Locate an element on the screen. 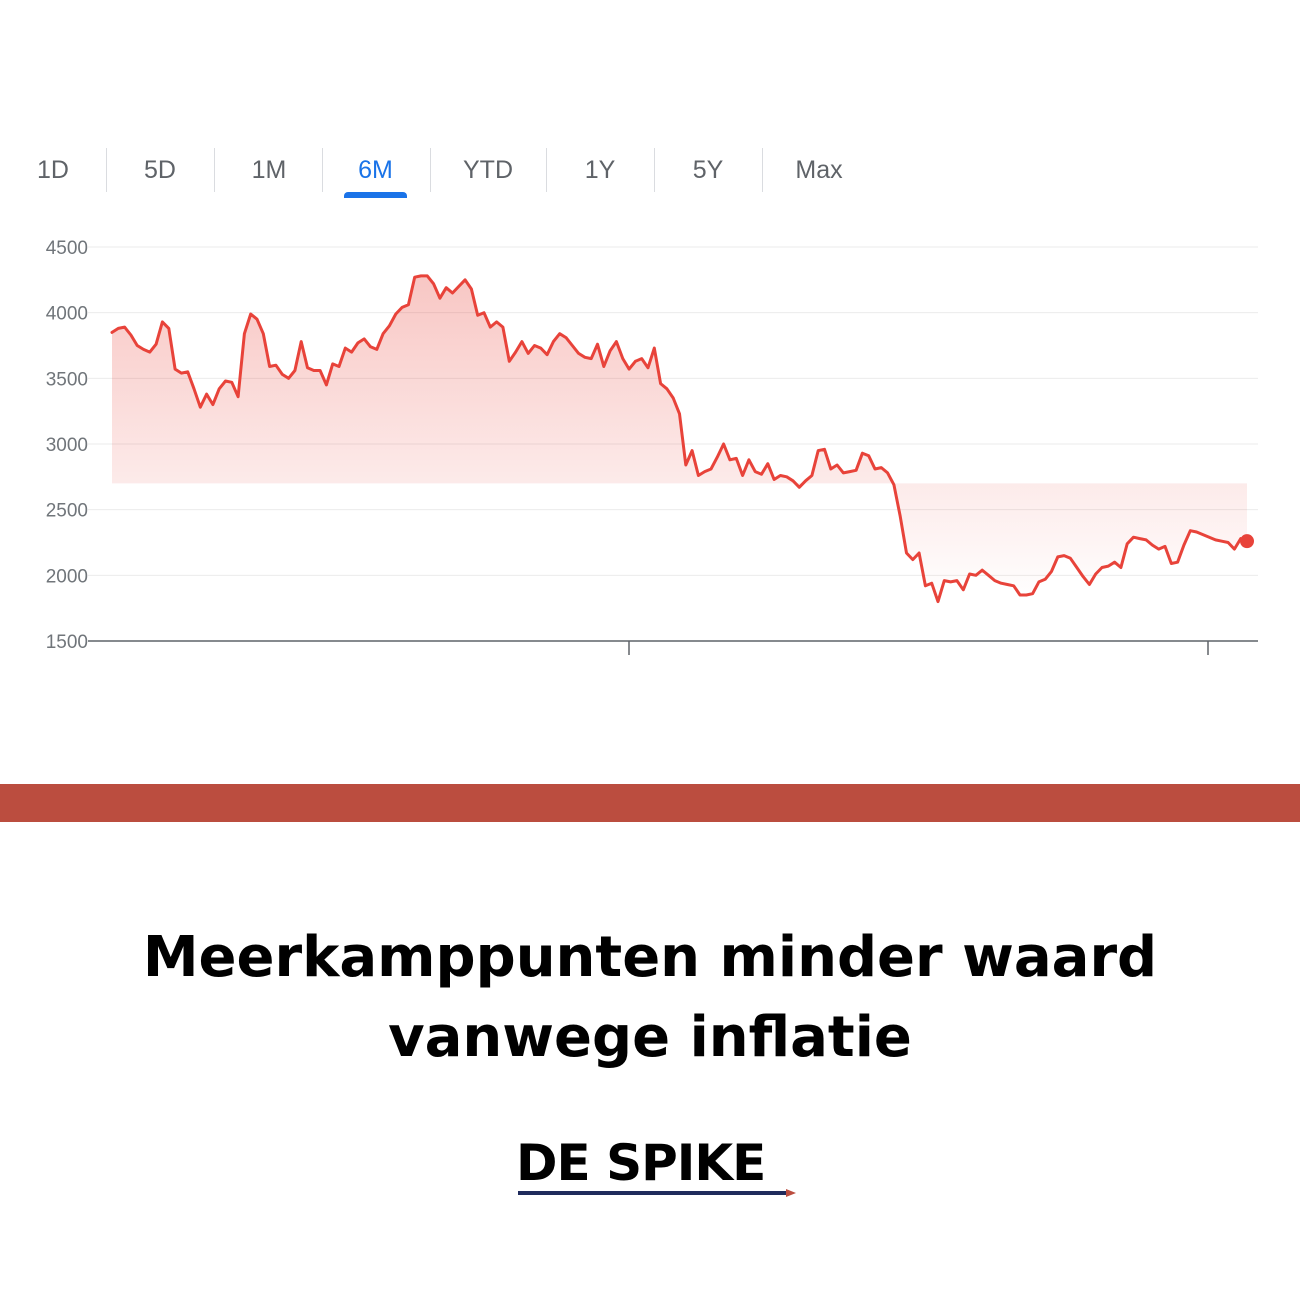  tab-5y: 5Y is located at coordinates (708, 170).